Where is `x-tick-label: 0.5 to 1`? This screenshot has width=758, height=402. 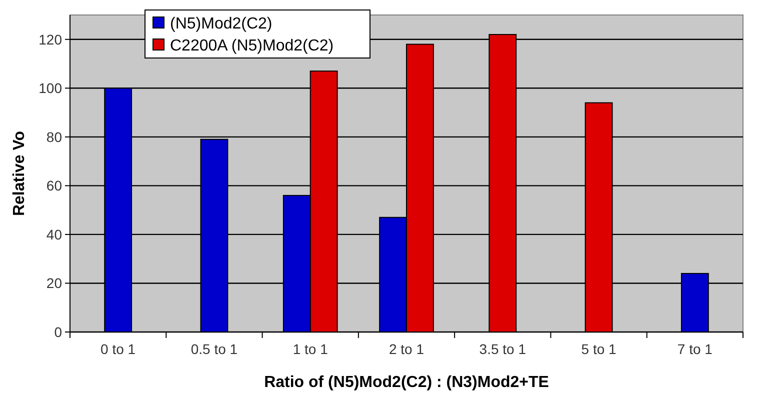 x-tick-label: 0.5 to 1 is located at coordinates (214, 349).